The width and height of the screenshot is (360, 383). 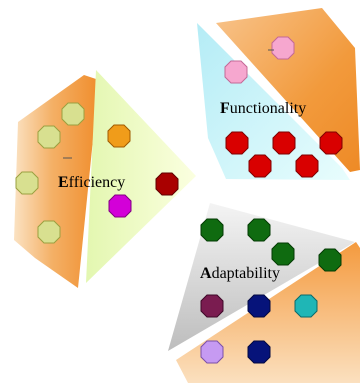 I want to click on purple-dot, so click(x=212, y=352).